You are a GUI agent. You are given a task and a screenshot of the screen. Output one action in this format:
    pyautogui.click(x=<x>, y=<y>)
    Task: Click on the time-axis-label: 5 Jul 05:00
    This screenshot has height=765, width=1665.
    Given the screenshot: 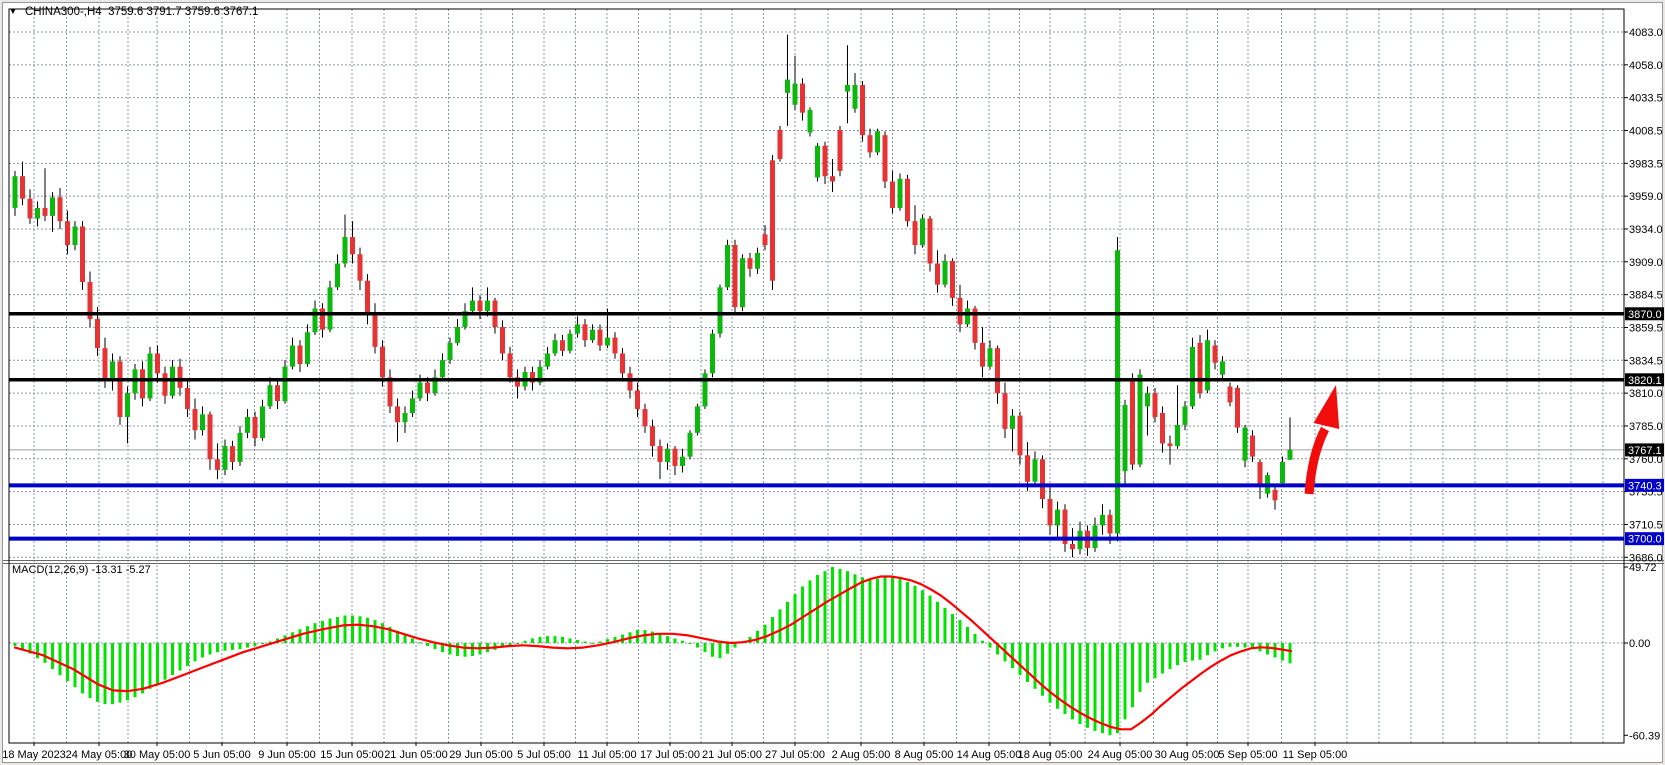 What is the action you would take?
    pyautogui.click(x=544, y=755)
    